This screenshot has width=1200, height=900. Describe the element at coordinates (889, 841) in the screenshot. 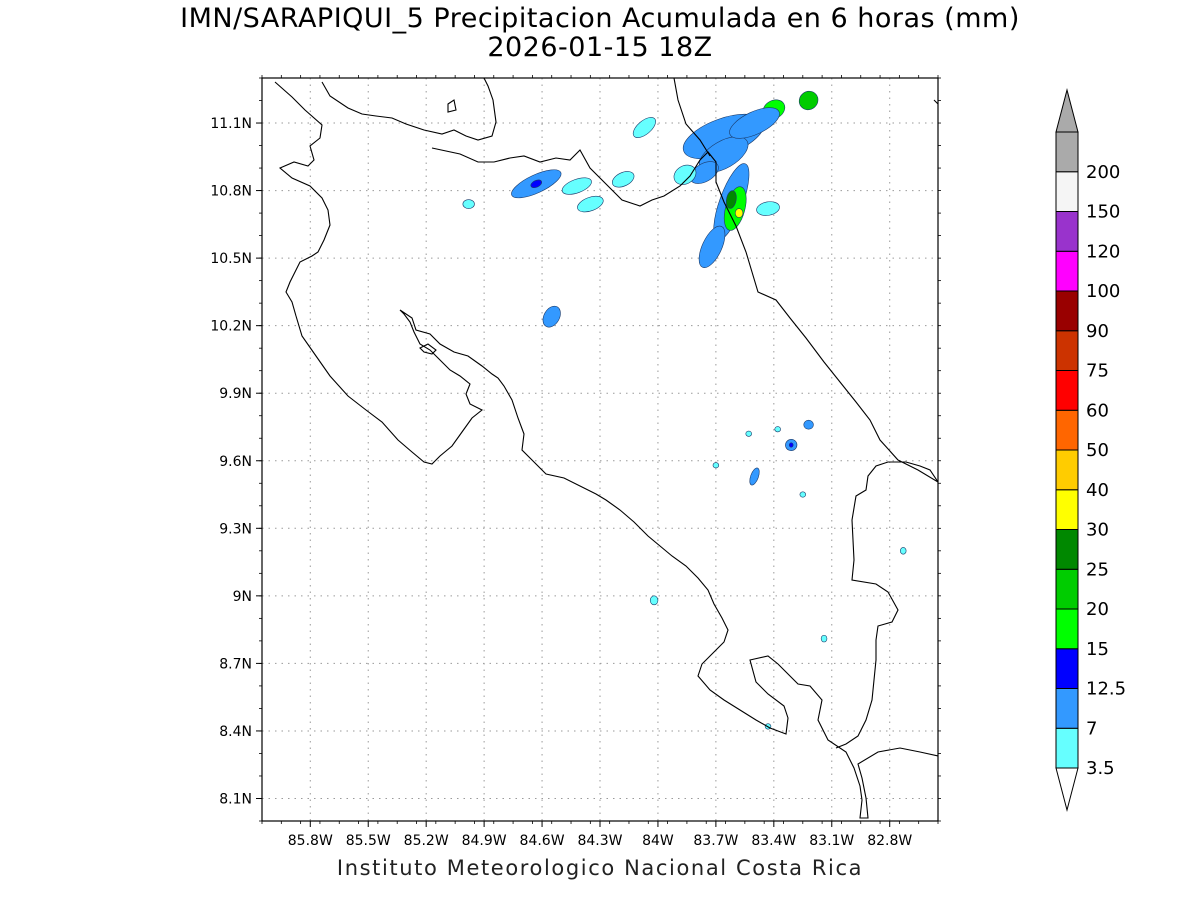

I see `x-tick-label: 82.8W` at that location.